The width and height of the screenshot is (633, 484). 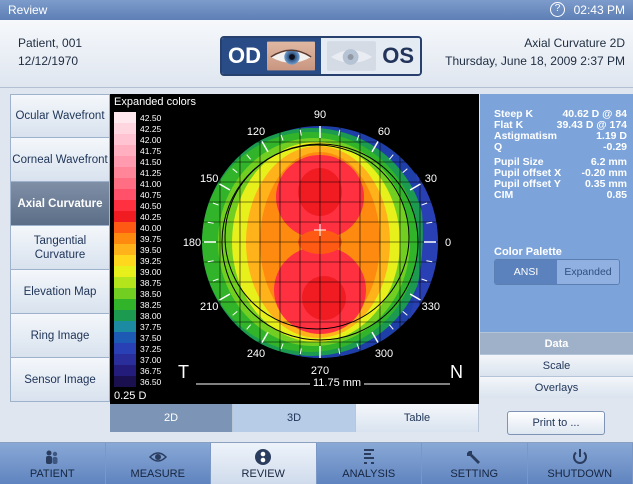 I want to click on eye-od-button: OD, so click(x=271, y=56).